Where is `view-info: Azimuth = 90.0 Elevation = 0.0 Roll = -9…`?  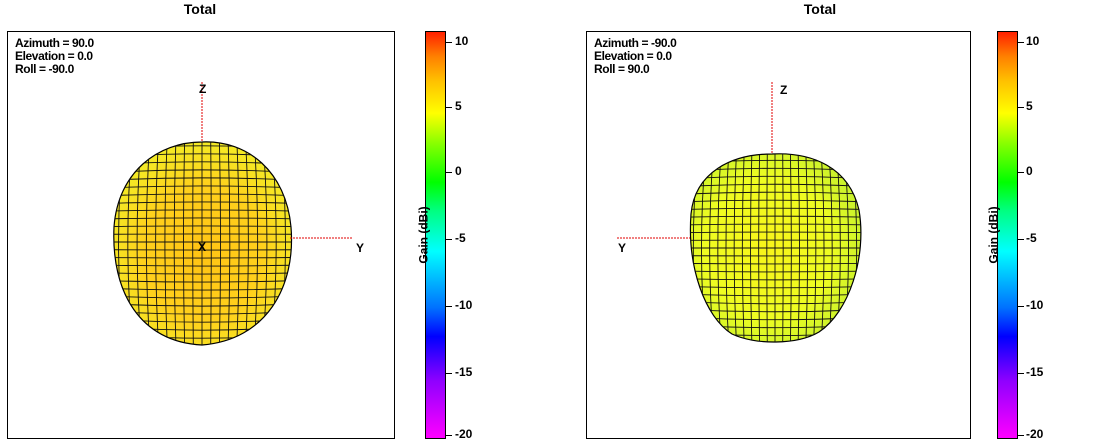
view-info: Azimuth = 90.0 Elevation = 0.0 Roll = -9… is located at coordinates (54, 56).